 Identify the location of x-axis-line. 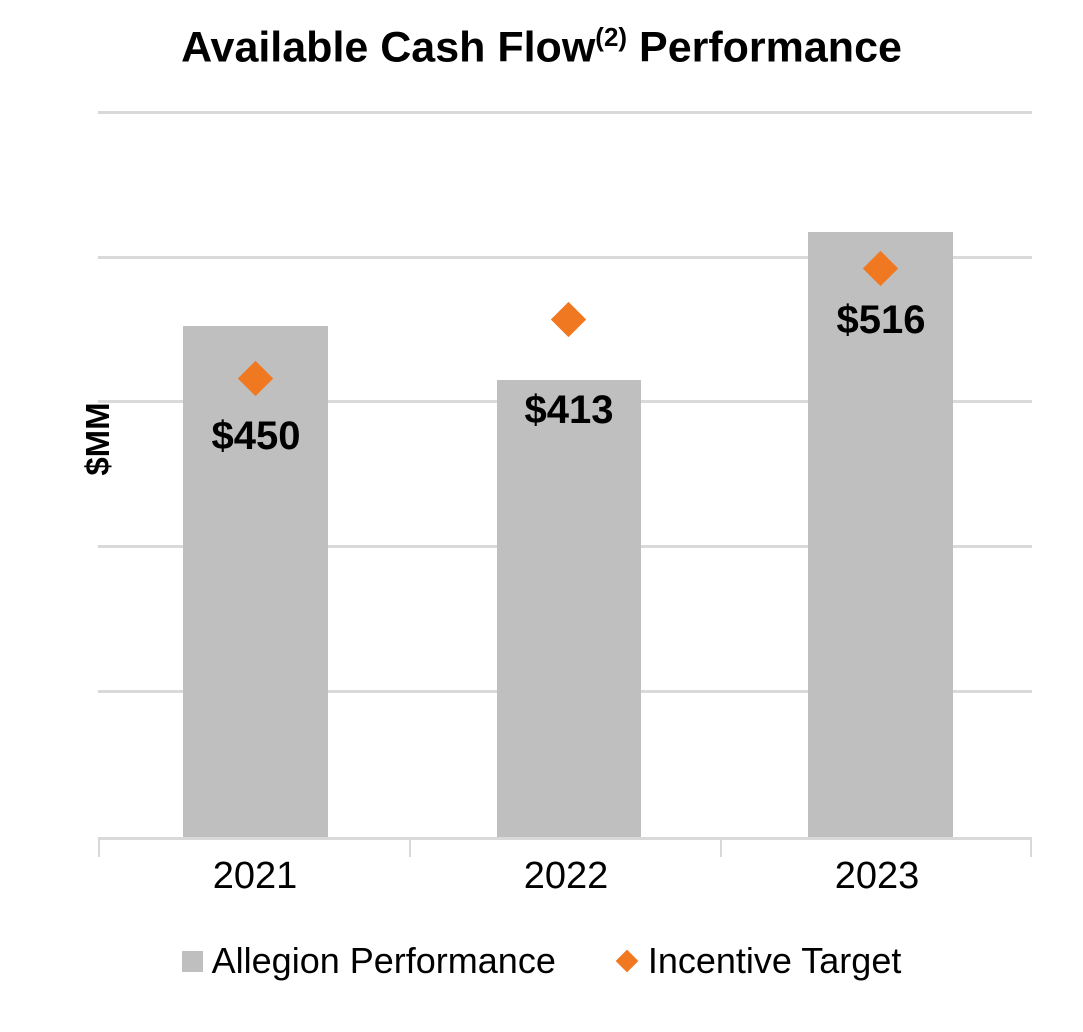
(565, 838).